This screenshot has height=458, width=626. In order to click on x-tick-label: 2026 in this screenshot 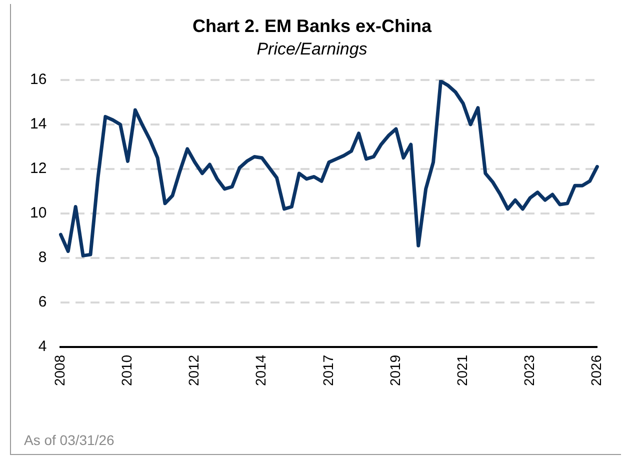, I will do `click(596, 370)`.